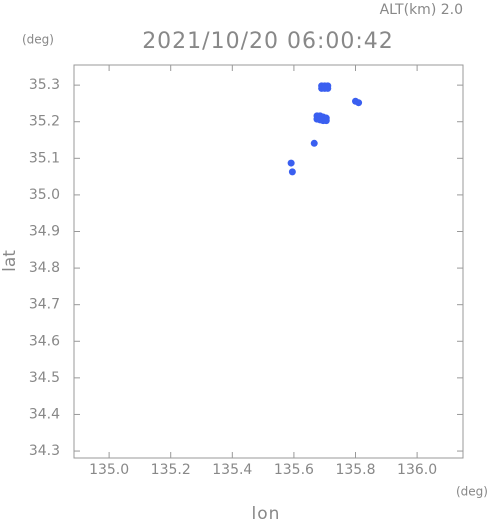 The image size is (491, 521). Describe the element at coordinates (44, 414) in the screenshot. I see `y-tick-label: 34.4` at that location.